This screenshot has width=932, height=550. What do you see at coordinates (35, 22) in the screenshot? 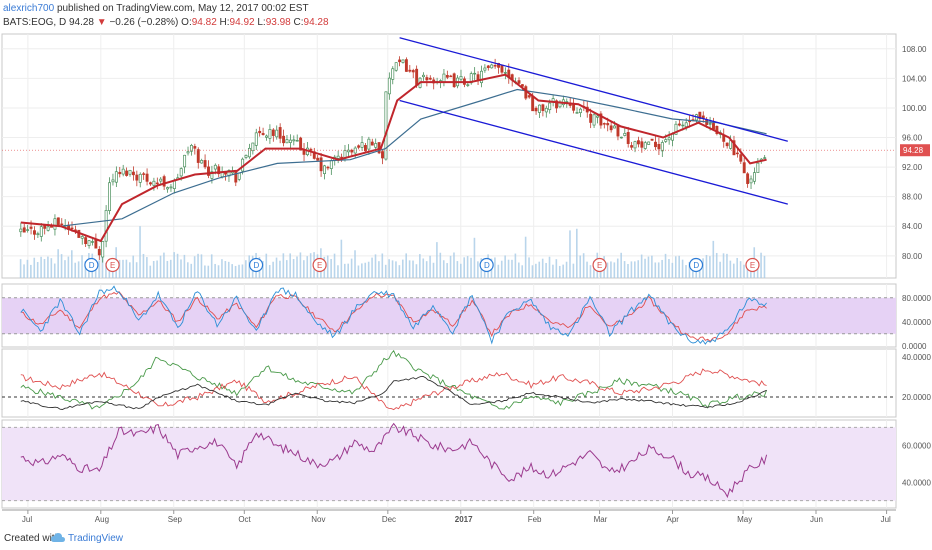
I see `symbol-label: BATS:EOG, D` at bounding box center [35, 22].